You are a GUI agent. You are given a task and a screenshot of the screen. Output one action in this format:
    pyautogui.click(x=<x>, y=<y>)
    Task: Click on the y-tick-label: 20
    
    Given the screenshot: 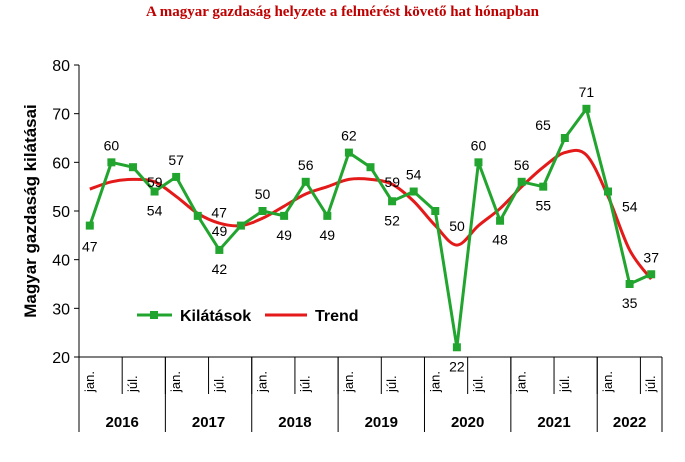 What is the action you would take?
    pyautogui.click(x=61, y=358)
    